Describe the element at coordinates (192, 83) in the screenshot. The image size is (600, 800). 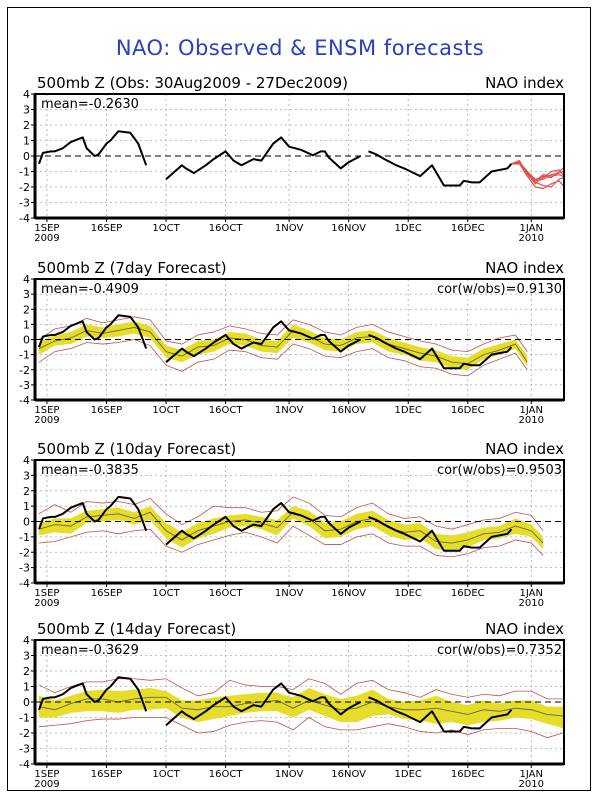
I see `panel-title: 500mb Z (Obs: 30Aug2009 - 27Dec2009)` at that location.